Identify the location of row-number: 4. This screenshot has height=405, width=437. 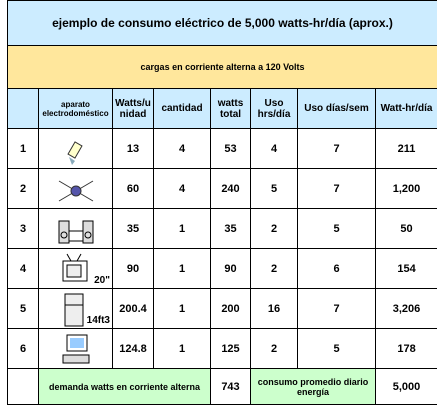
(23, 268).